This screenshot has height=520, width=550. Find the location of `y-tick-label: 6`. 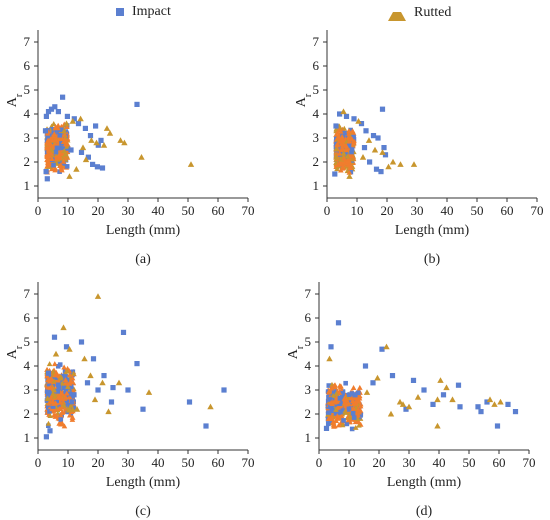

y-tick-label: 6 is located at coordinates (316, 65).